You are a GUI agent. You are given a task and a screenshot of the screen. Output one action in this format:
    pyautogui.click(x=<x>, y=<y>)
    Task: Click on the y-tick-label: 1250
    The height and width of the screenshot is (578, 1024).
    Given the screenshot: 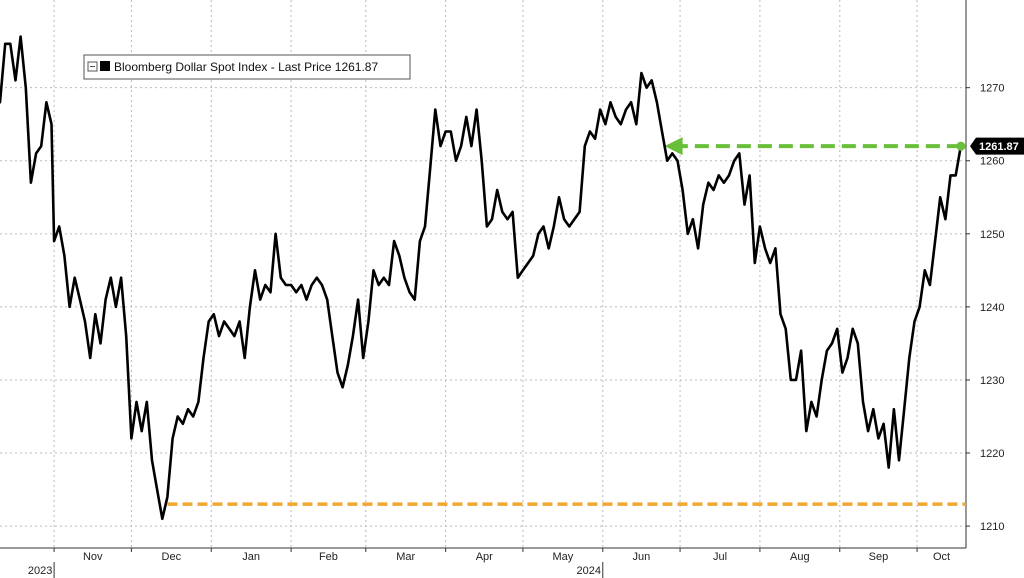 What is the action you would take?
    pyautogui.click(x=992, y=235)
    